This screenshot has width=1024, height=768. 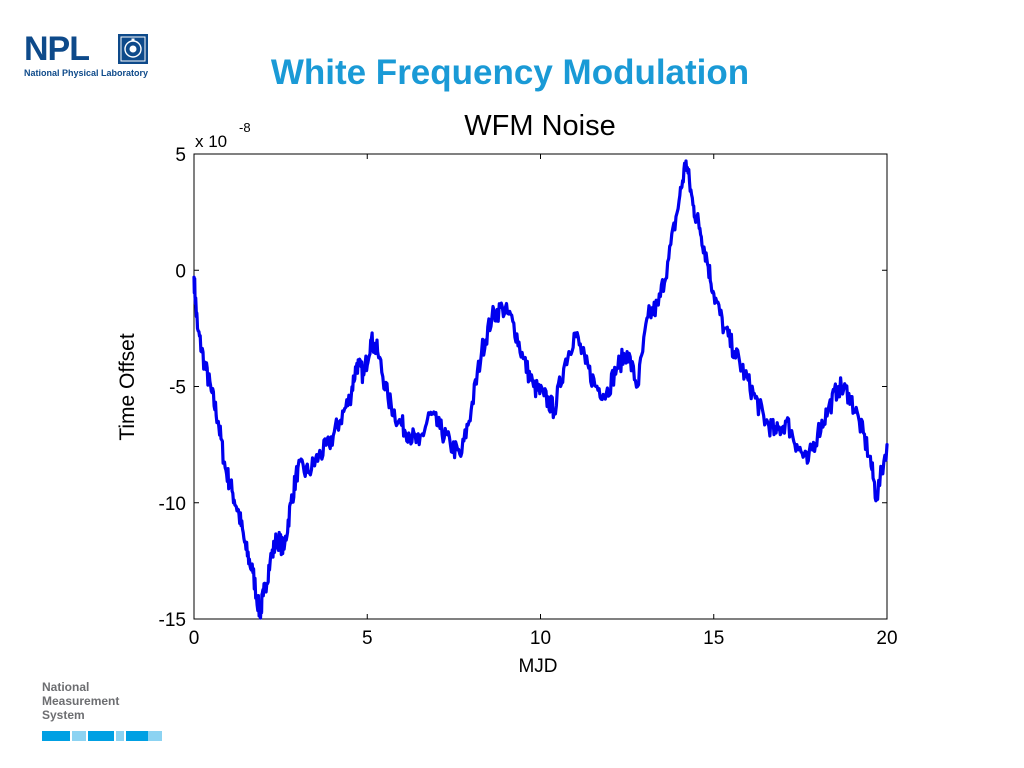 I want to click on chart-title: WFM Noise, so click(x=539, y=126).